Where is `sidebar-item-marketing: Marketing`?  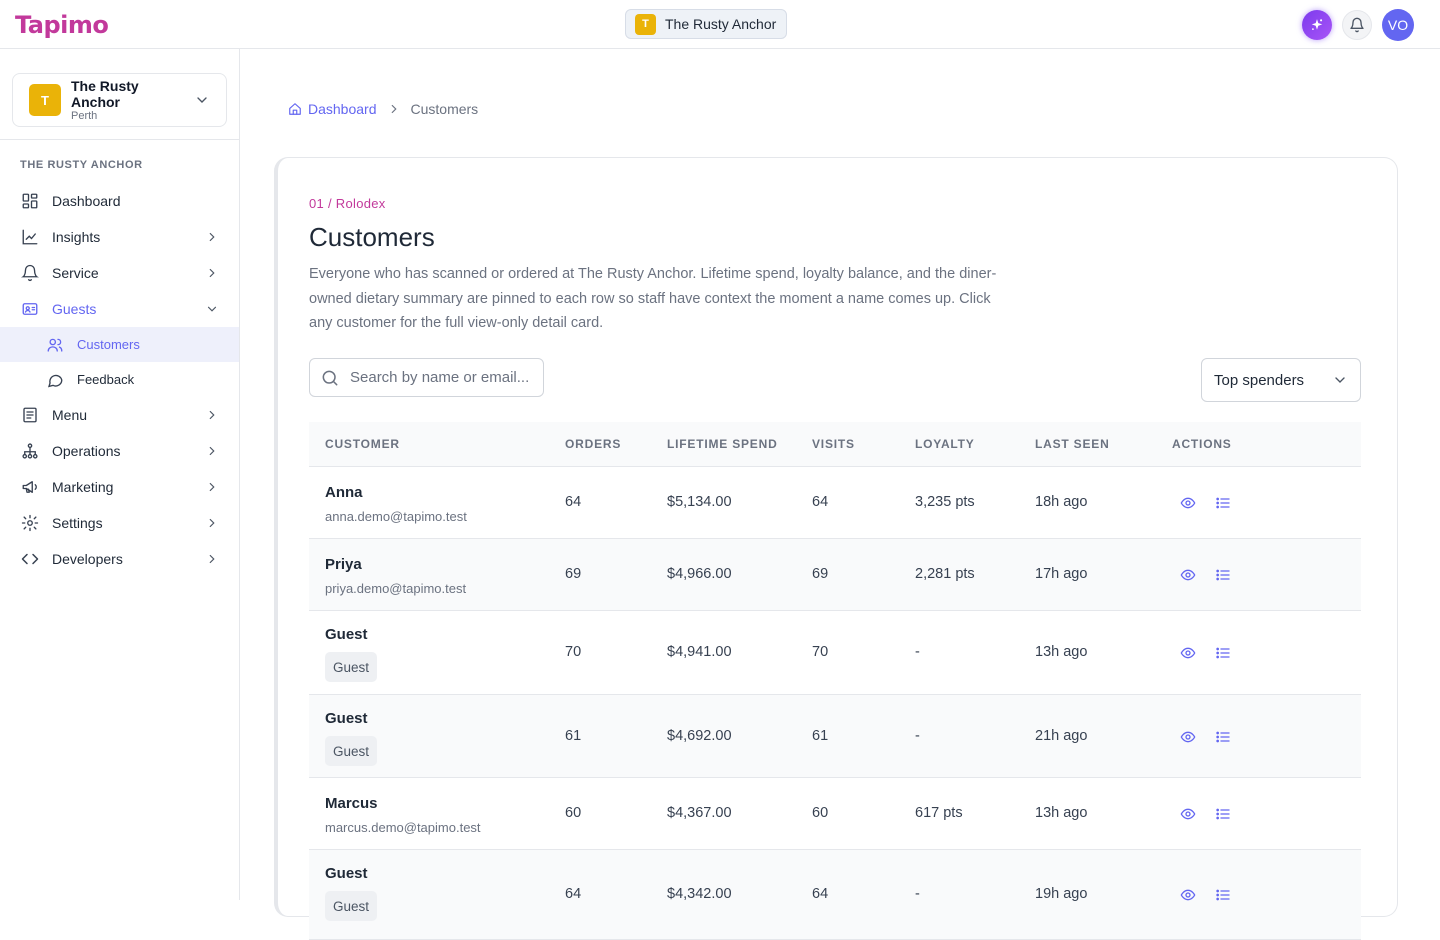 sidebar-item-marketing: Marketing is located at coordinates (119, 487).